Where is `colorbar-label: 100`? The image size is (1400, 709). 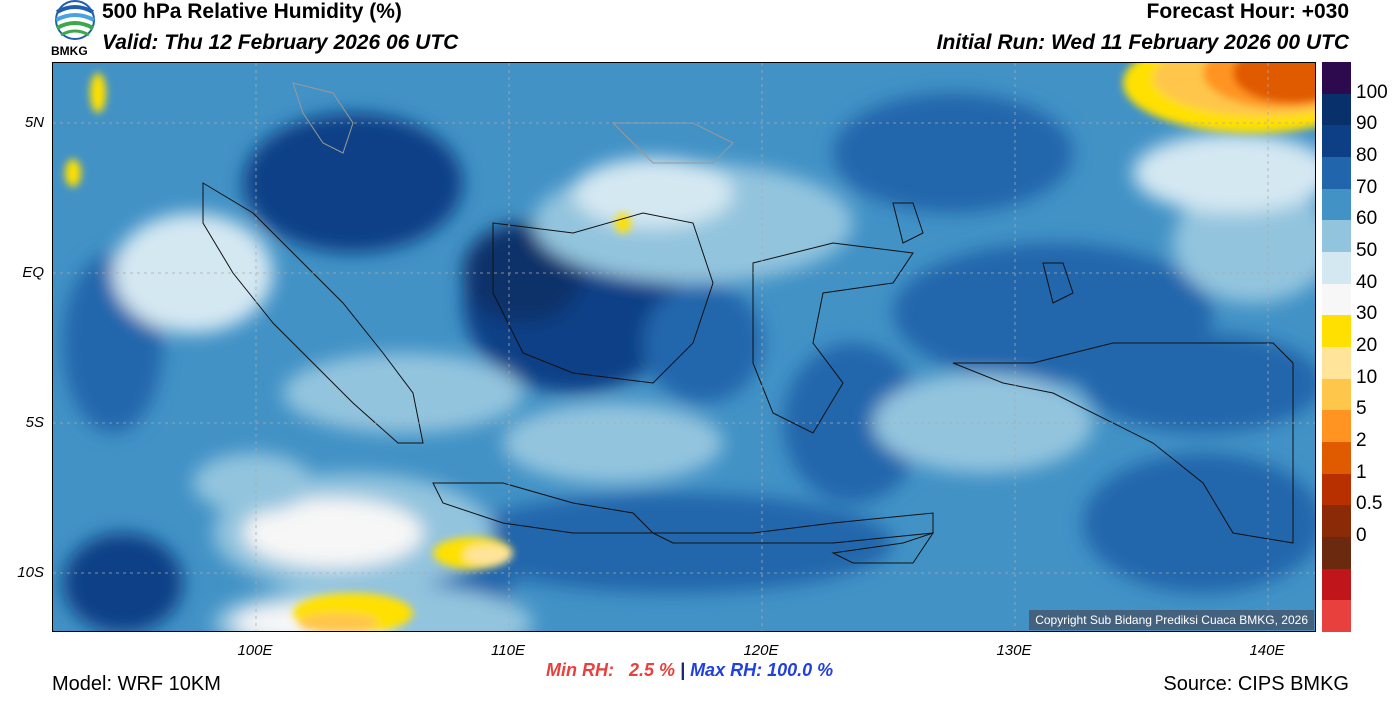
colorbar-label: 100 is located at coordinates (1372, 92).